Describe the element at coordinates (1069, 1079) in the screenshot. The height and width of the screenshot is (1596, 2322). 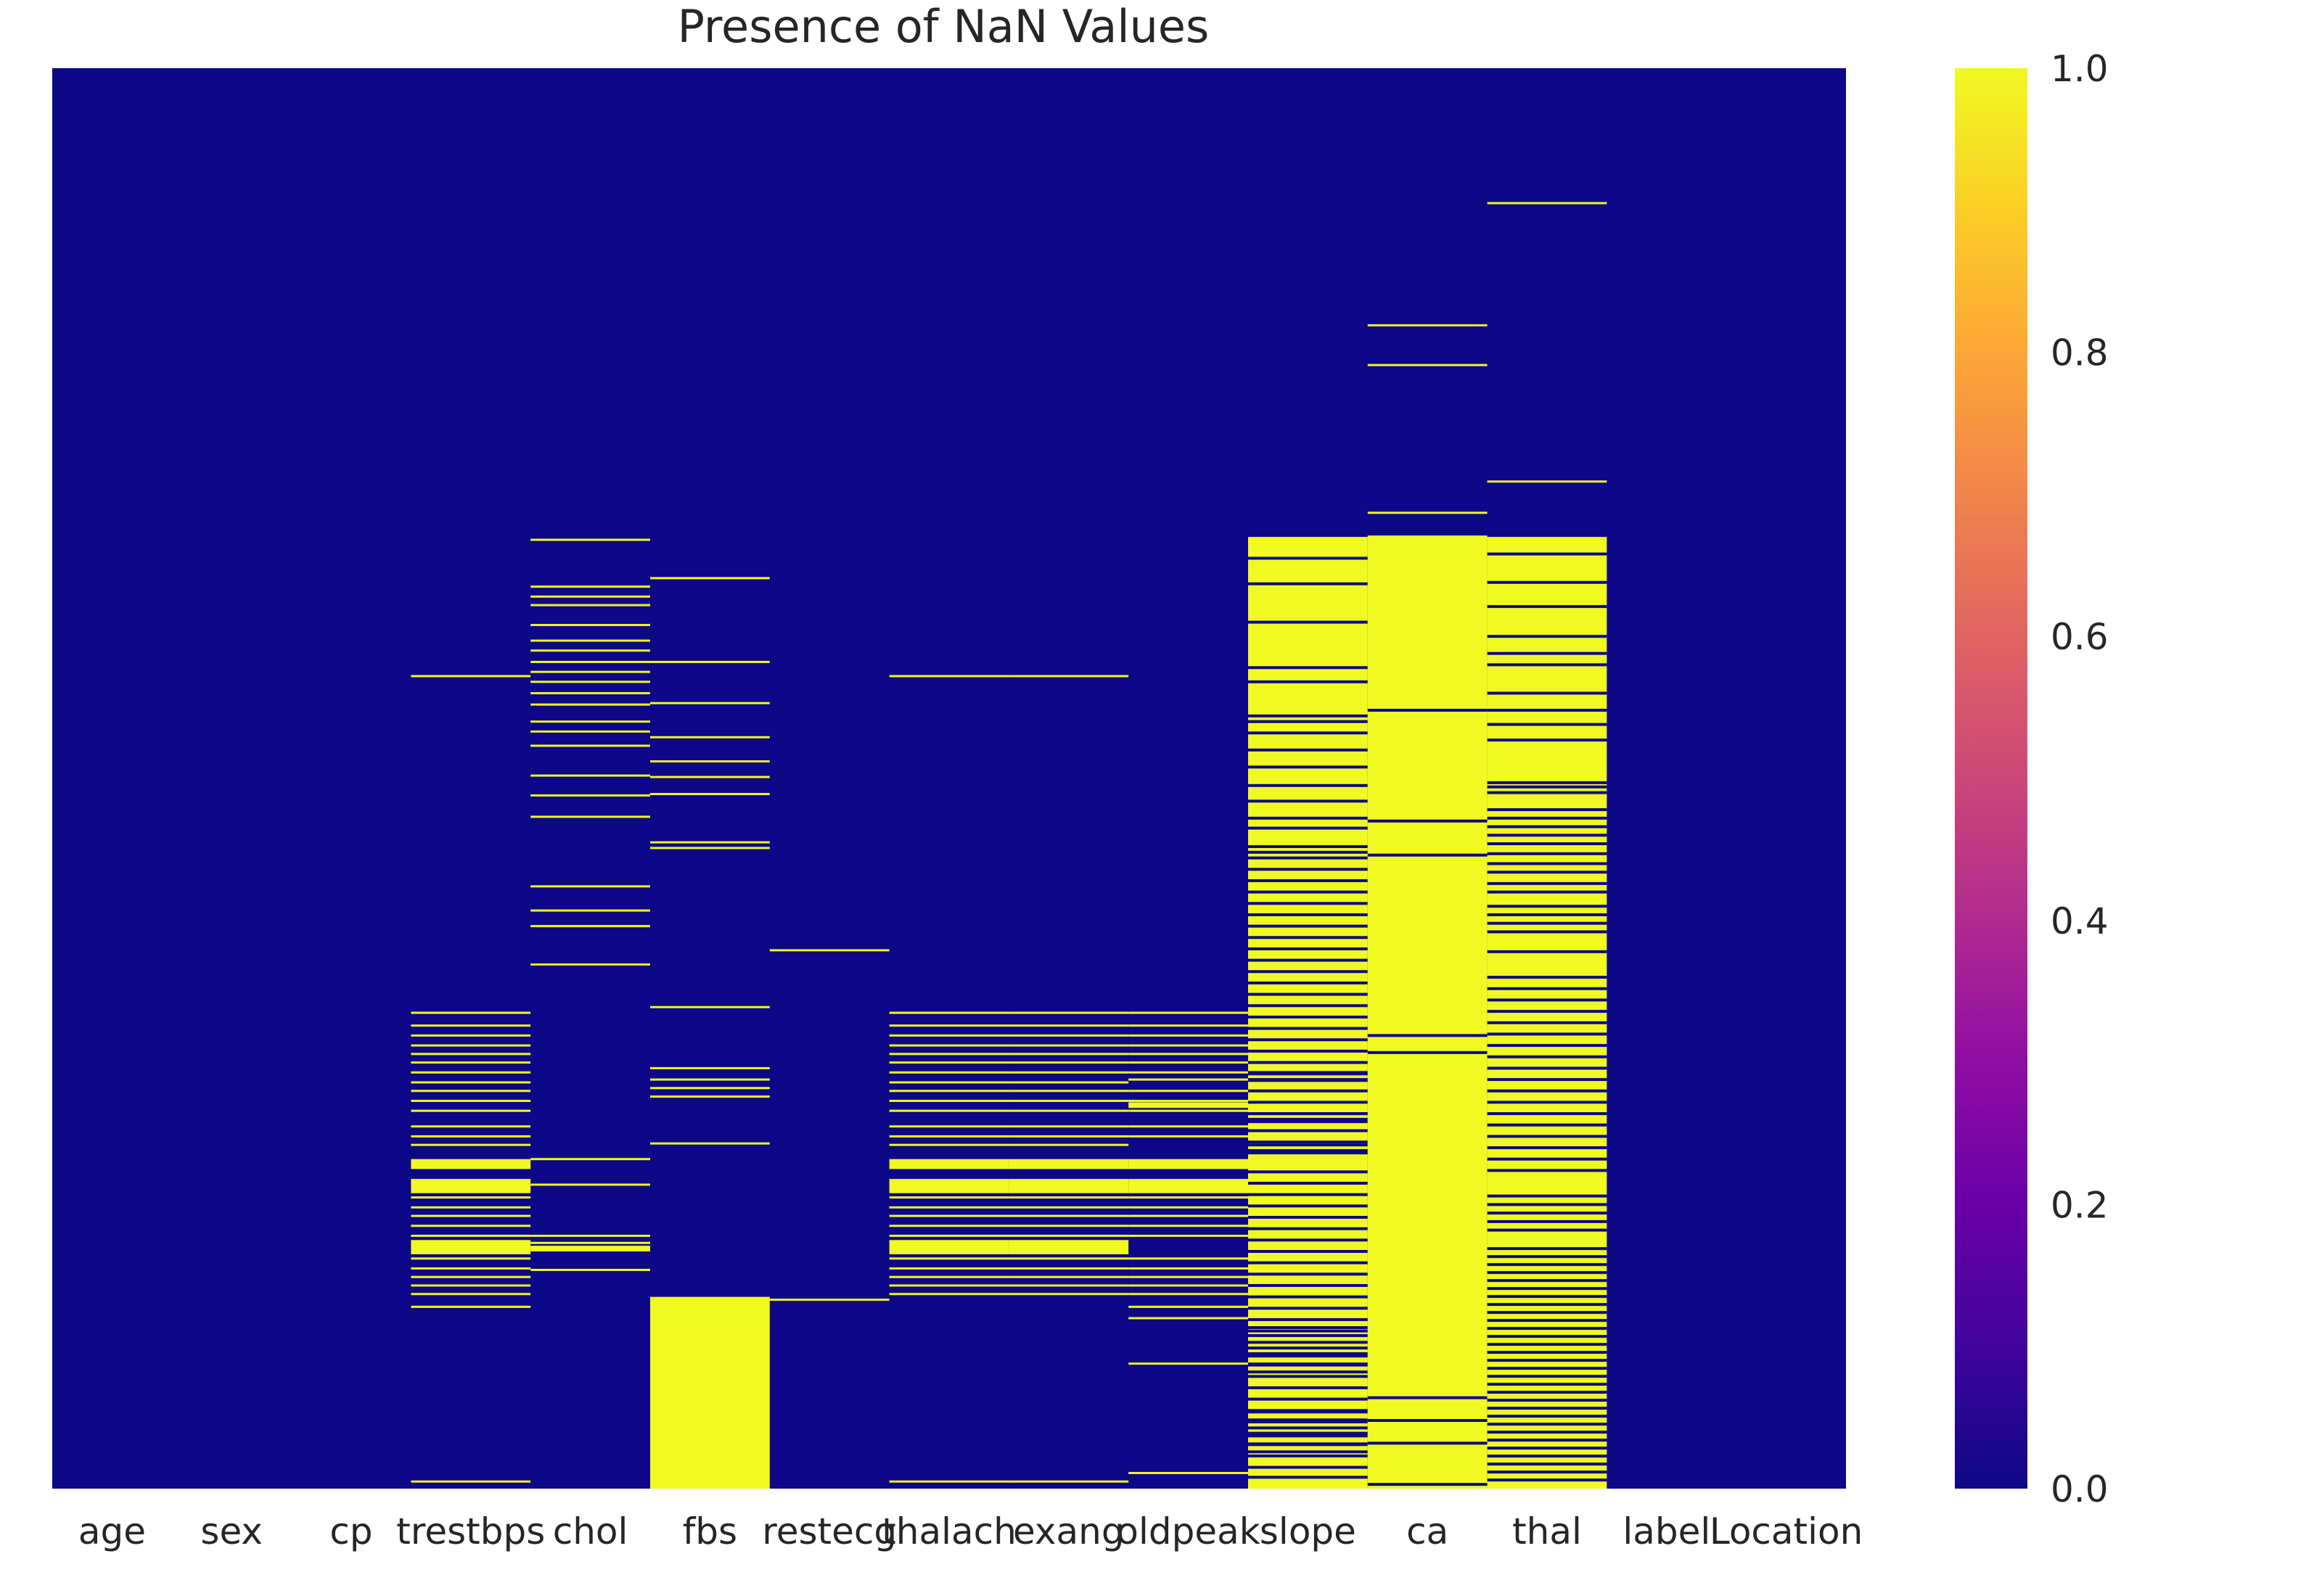
I see `heatmap-column-exang` at that location.